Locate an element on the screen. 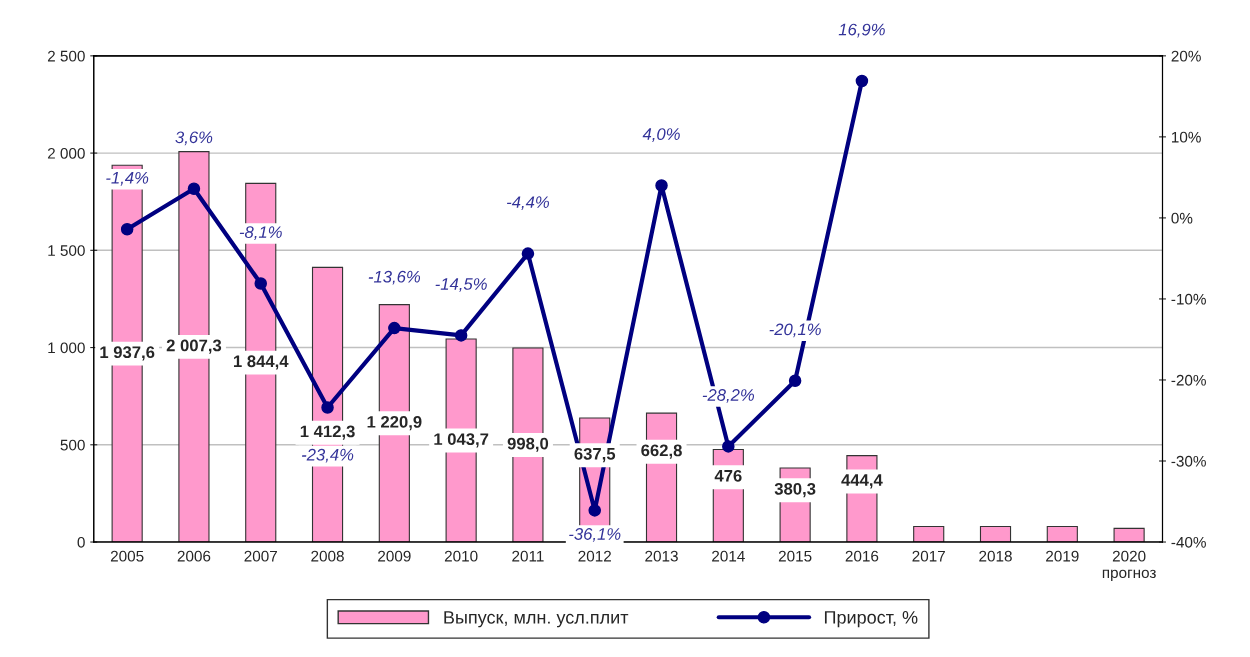  data-label: 1 412,3 is located at coordinates (327, 432).